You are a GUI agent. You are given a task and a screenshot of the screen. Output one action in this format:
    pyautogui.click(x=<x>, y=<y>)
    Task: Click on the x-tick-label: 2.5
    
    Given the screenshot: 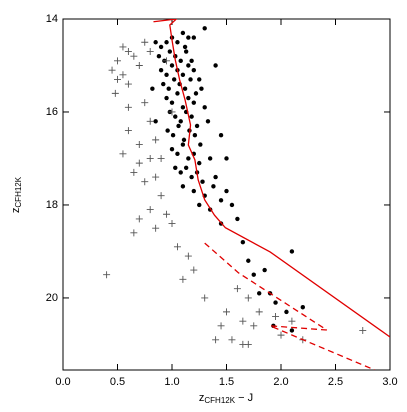 What is the action you would take?
    pyautogui.click(x=335, y=382)
    